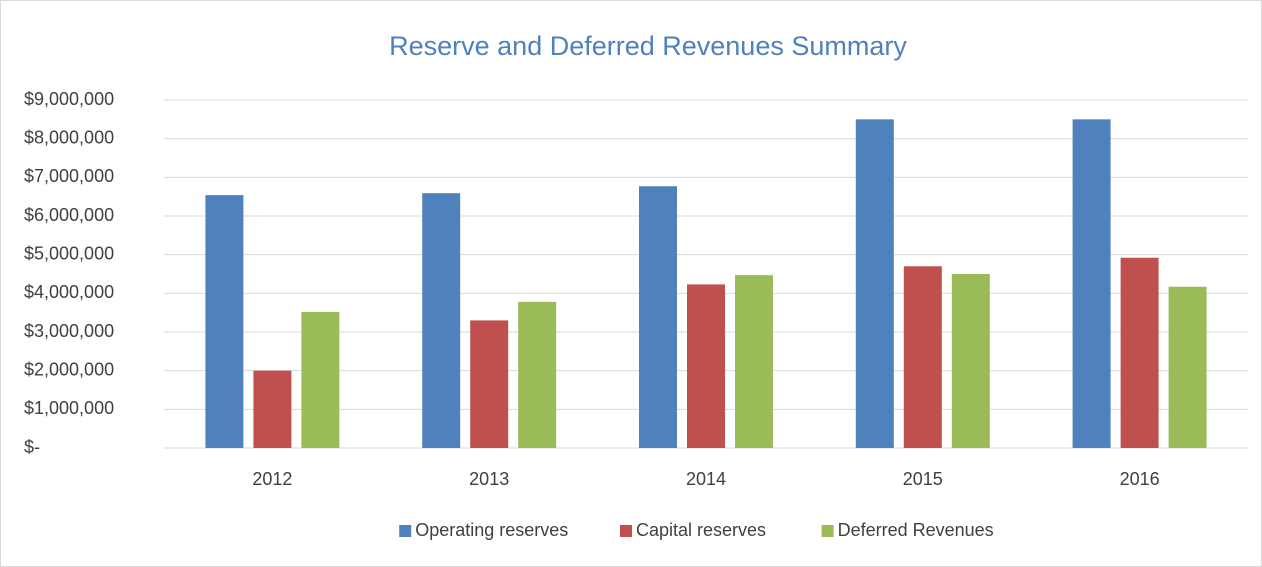  Describe the element at coordinates (69, 408) in the screenshot. I see `y-tick-label: $1,000,000` at that location.